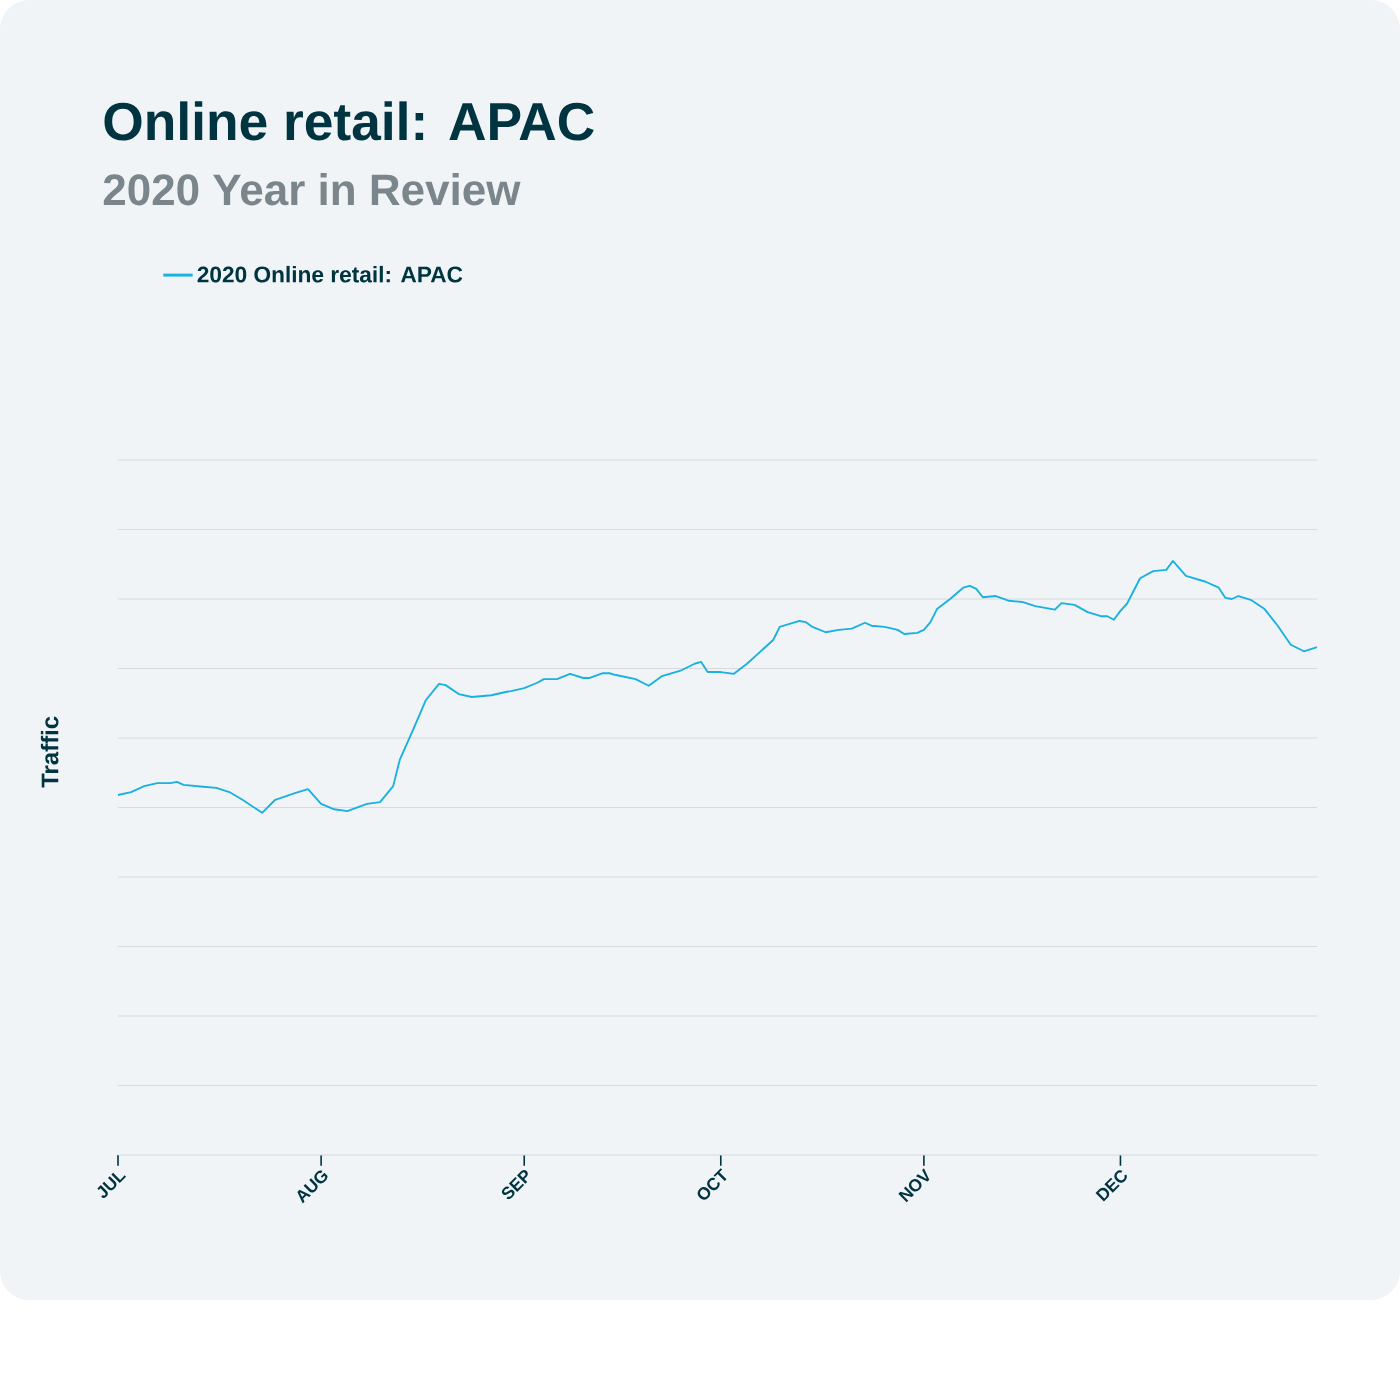  What do you see at coordinates (514, 1184) in the screenshot?
I see `x-tick-label: SEP` at bounding box center [514, 1184].